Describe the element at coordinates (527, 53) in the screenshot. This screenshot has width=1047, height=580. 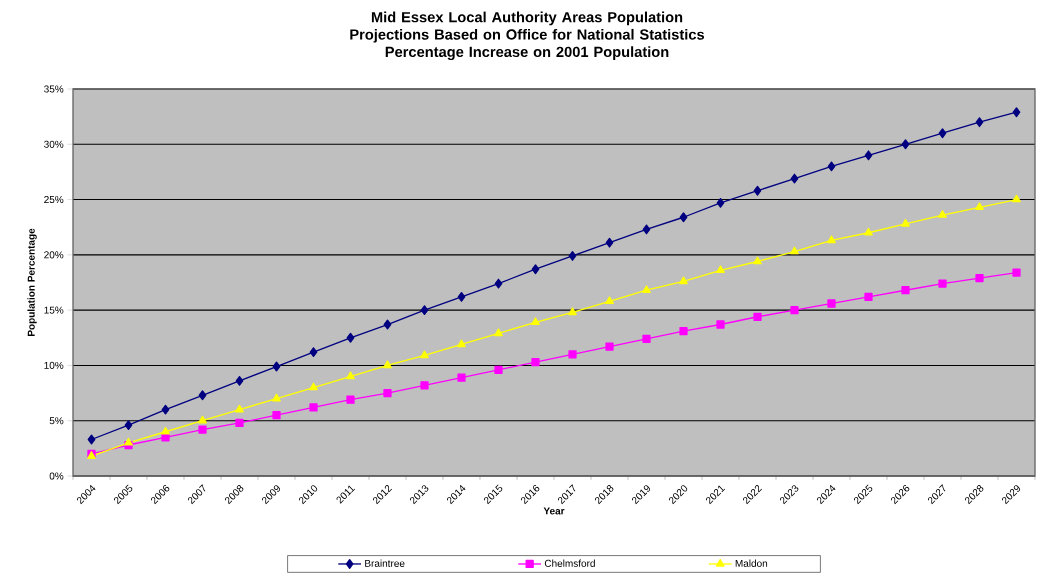
I see `chart-subtitle: Percentage Increase on 2001 Population` at that location.